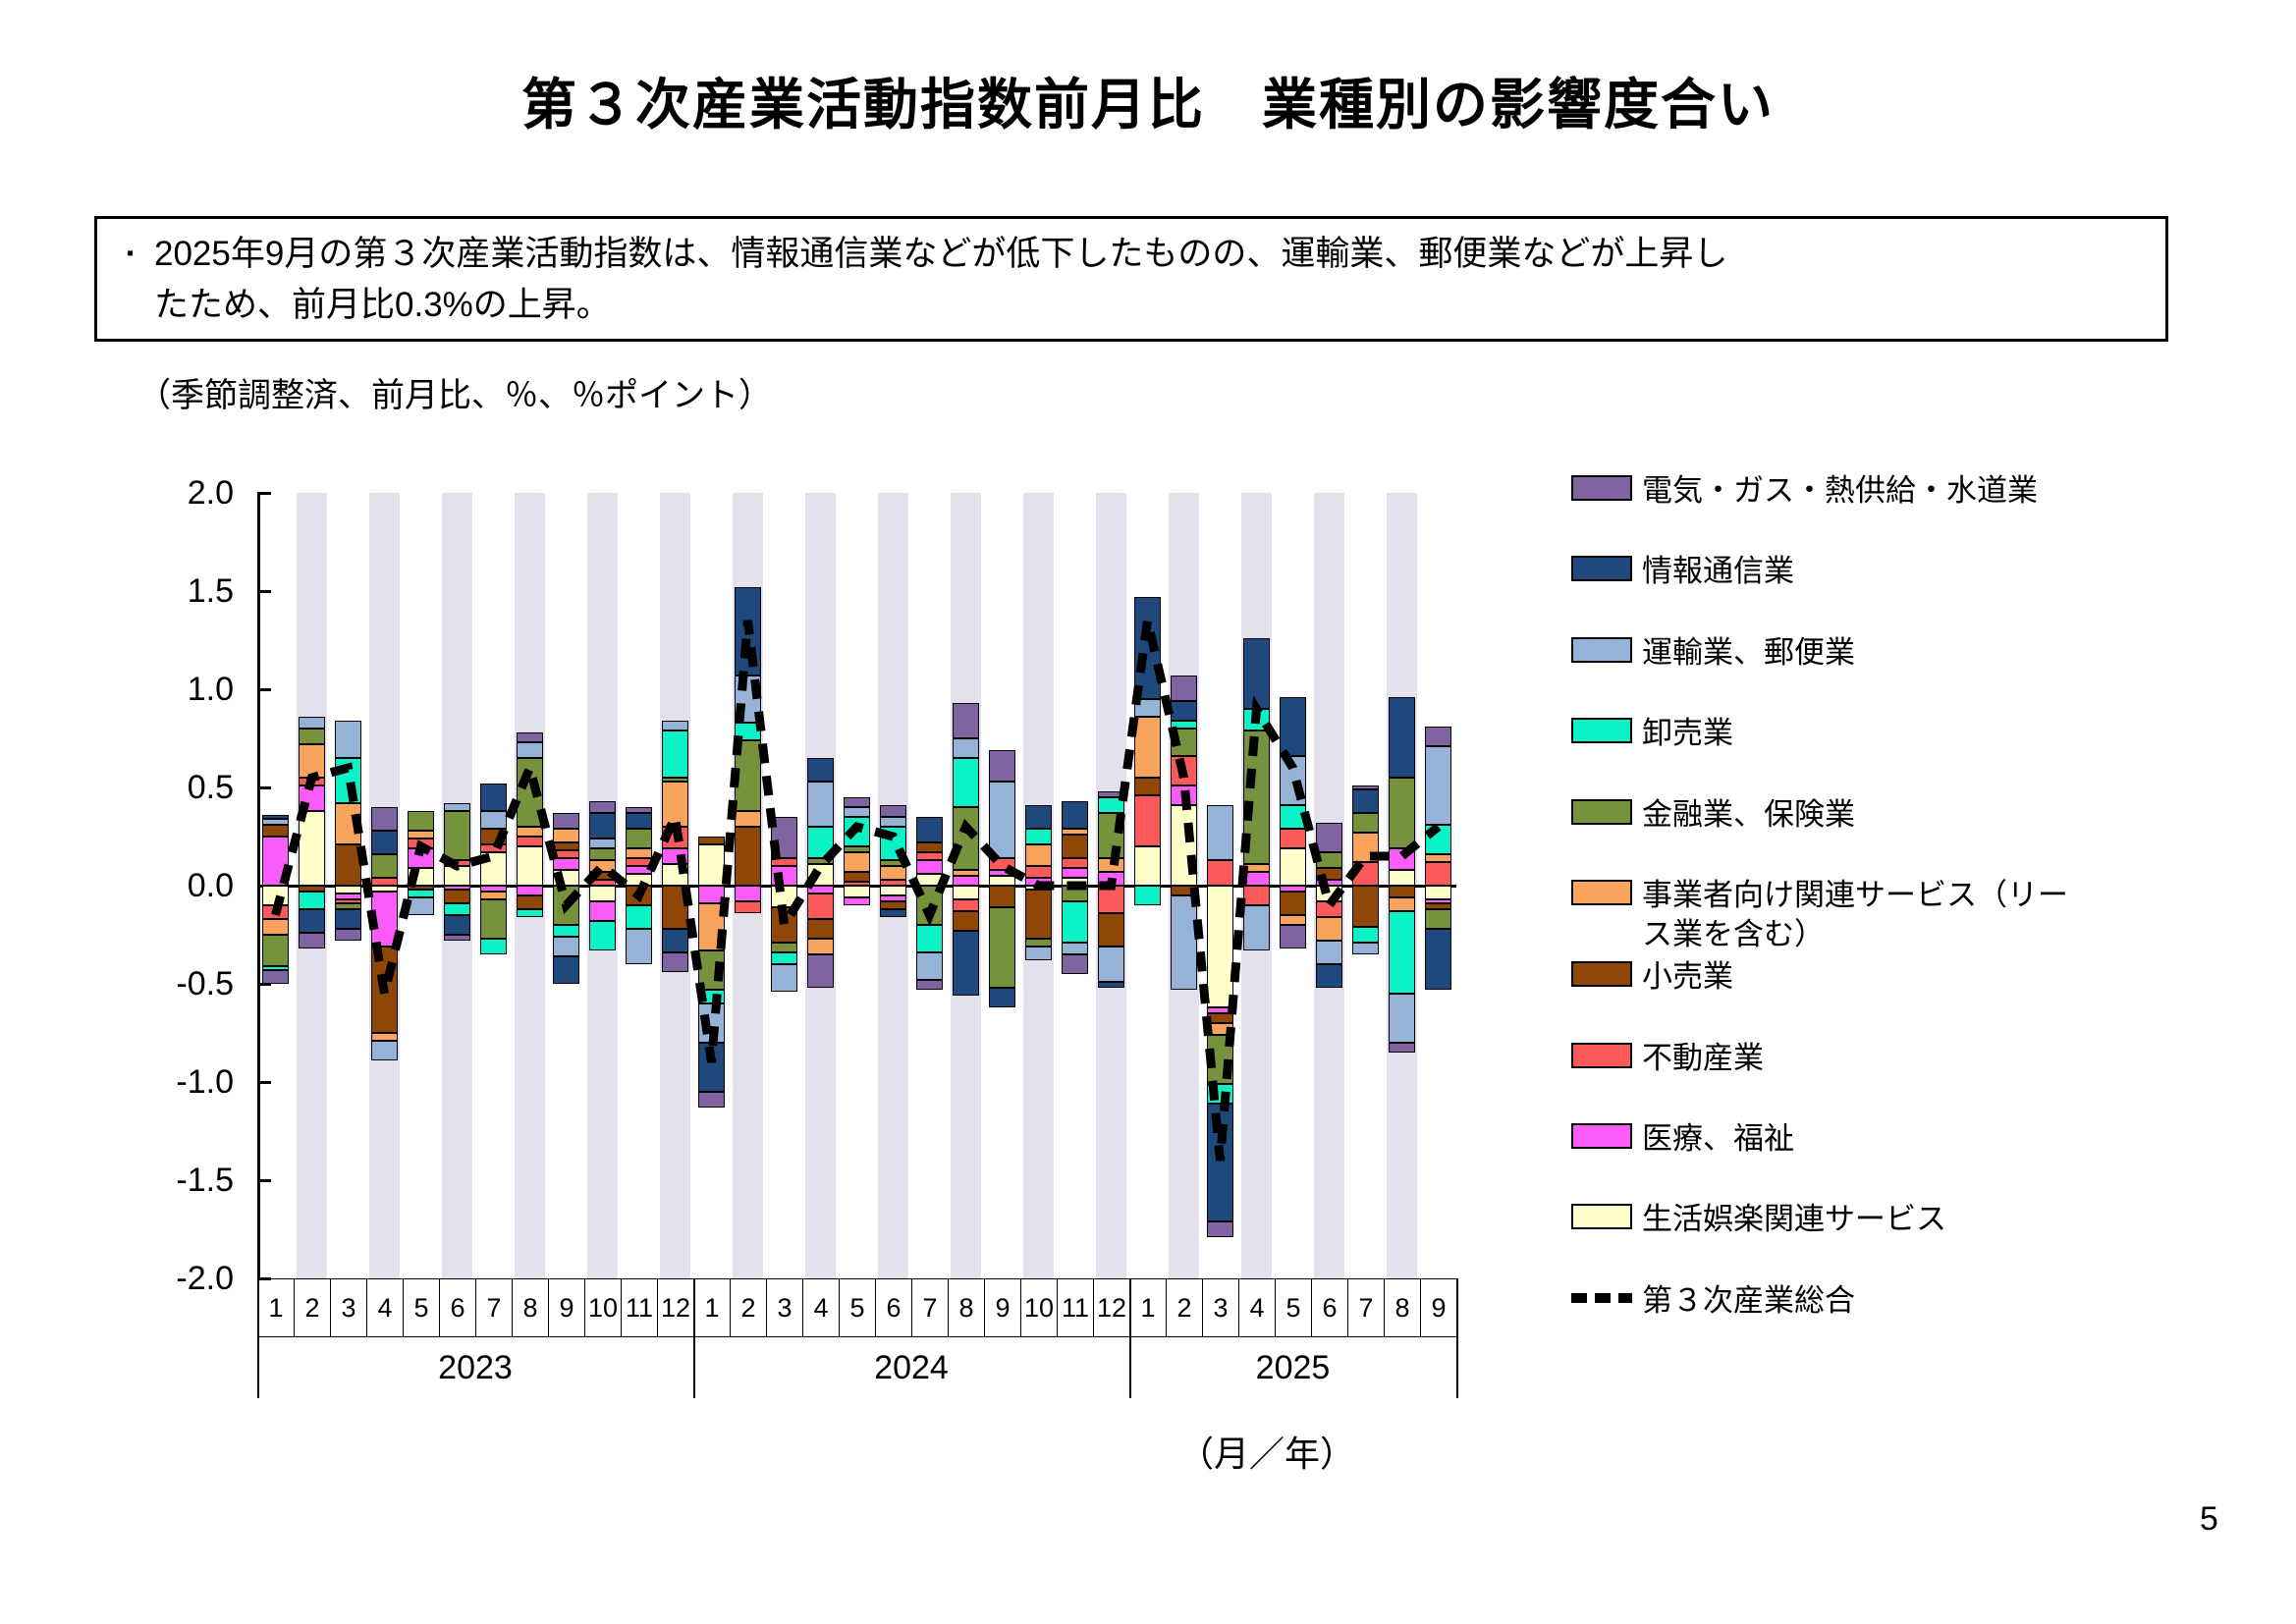  Describe the element at coordinates (1266, 1454) in the screenshot. I see `x-axis-unit-label: （月／年）` at that location.